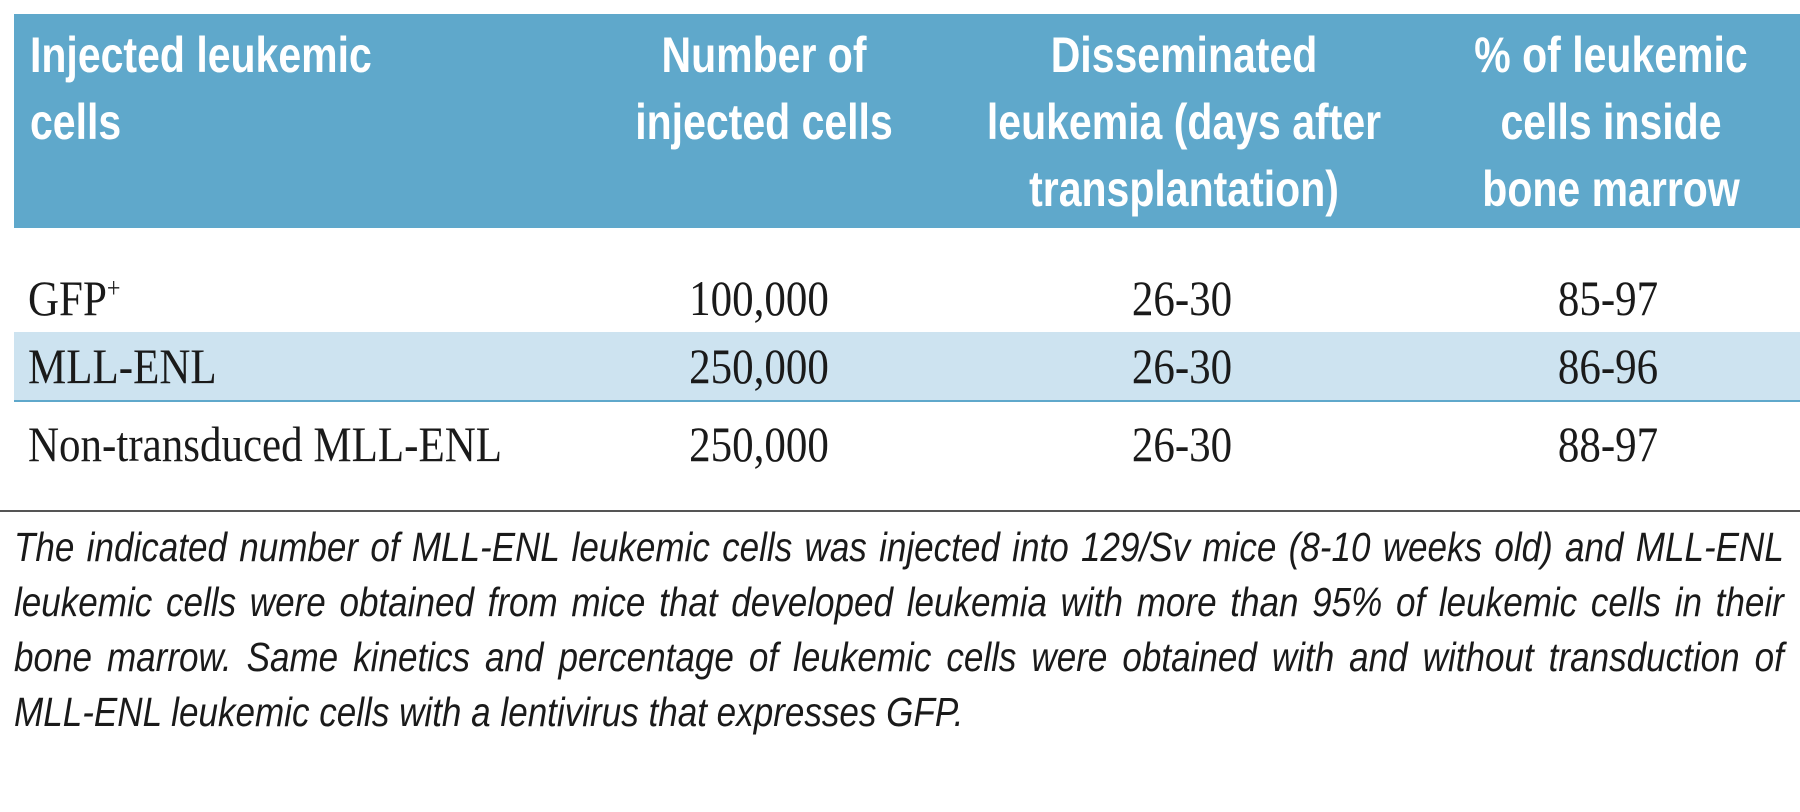  I want to click on header-line: cells, so click(76, 122).